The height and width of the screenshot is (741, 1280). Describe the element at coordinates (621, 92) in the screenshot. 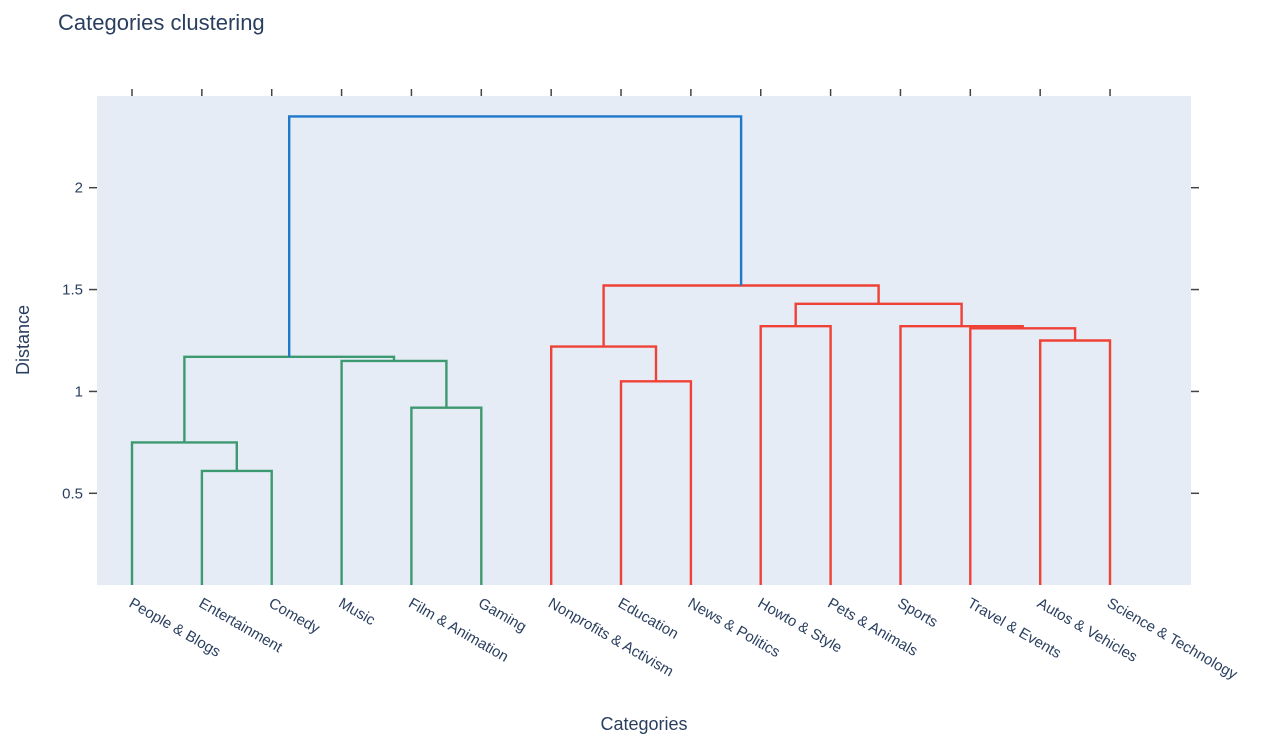

I see `top-ticks` at that location.